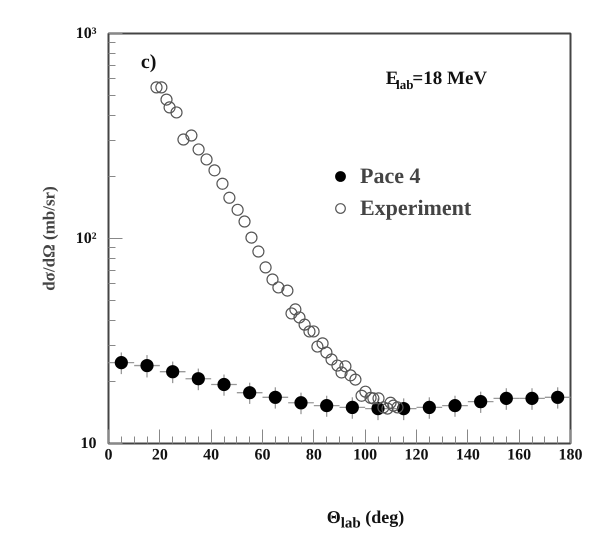 The width and height of the screenshot is (615, 549). I want to click on y-tick-label: 10, so click(88, 443).